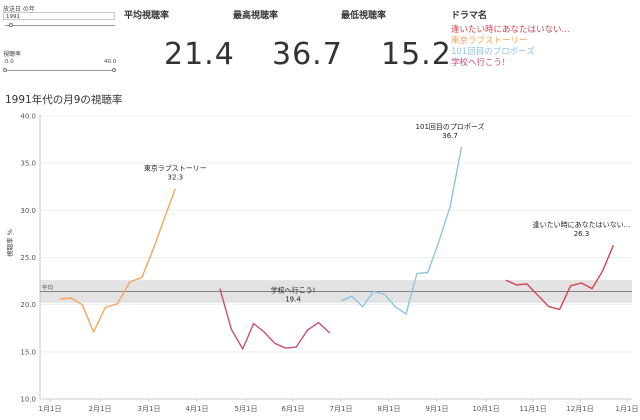 The image size is (640, 420). Describe the element at coordinates (579, 409) in the screenshot. I see `x-tick-label: 12月1日` at that location.